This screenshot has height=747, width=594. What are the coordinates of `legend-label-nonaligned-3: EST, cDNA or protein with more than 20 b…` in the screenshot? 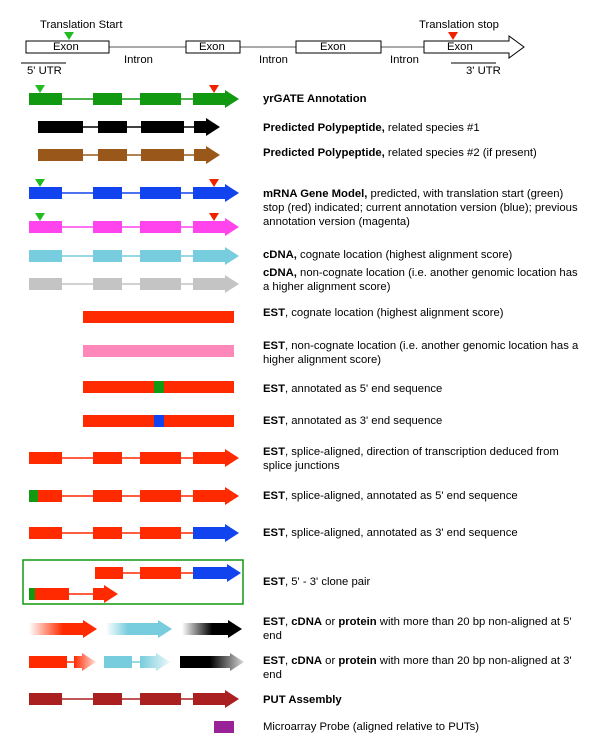 It's located at (417, 668).